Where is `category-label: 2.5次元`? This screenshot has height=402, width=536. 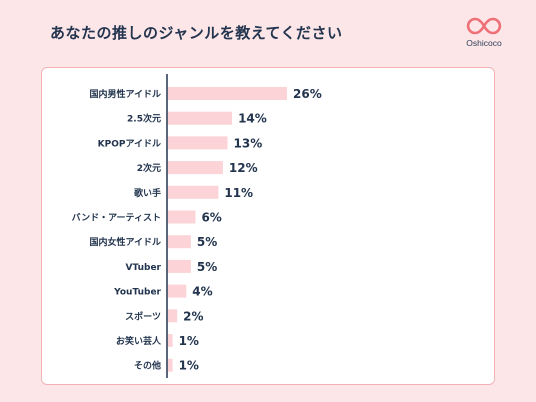
category-label: 2.5次元 is located at coordinates (144, 119).